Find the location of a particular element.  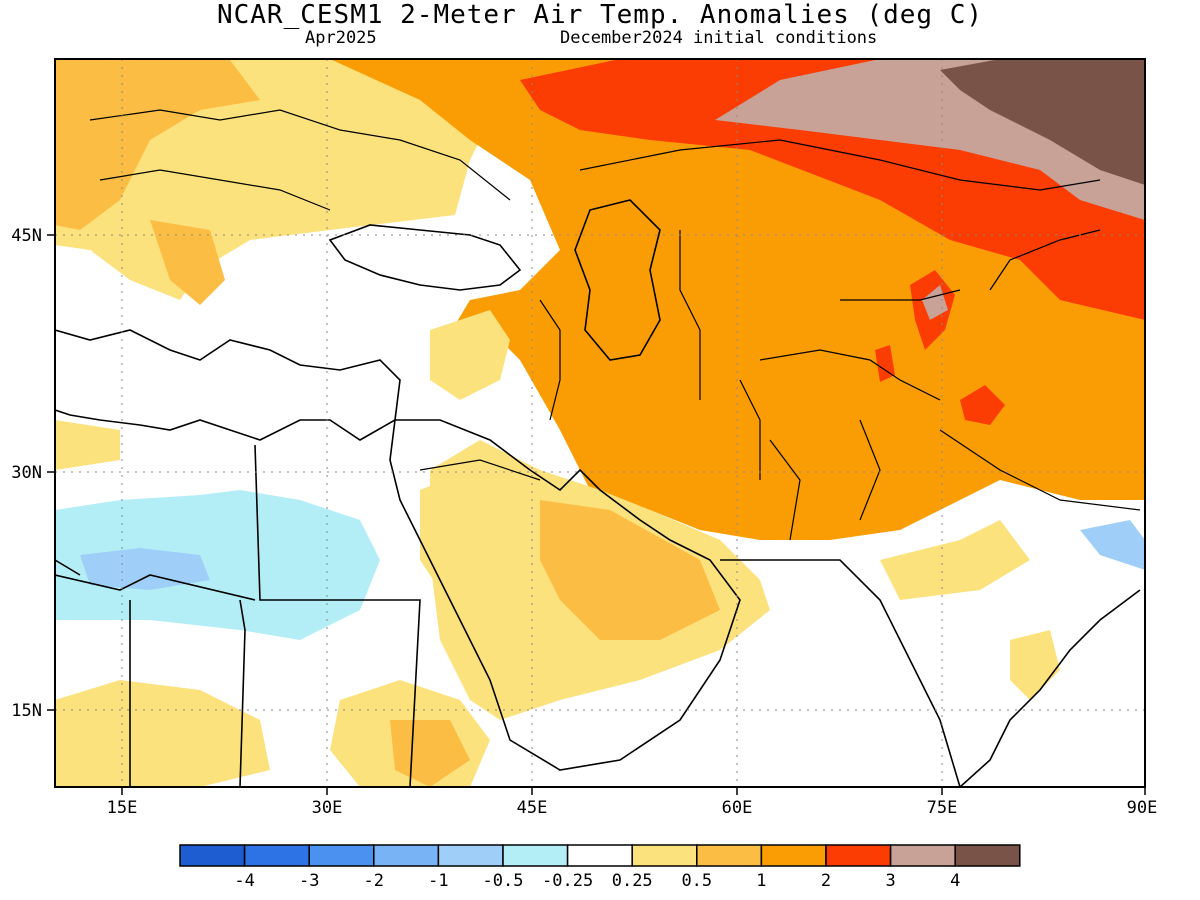

lat-labels: 45N 30N 15N is located at coordinates (26, 473).